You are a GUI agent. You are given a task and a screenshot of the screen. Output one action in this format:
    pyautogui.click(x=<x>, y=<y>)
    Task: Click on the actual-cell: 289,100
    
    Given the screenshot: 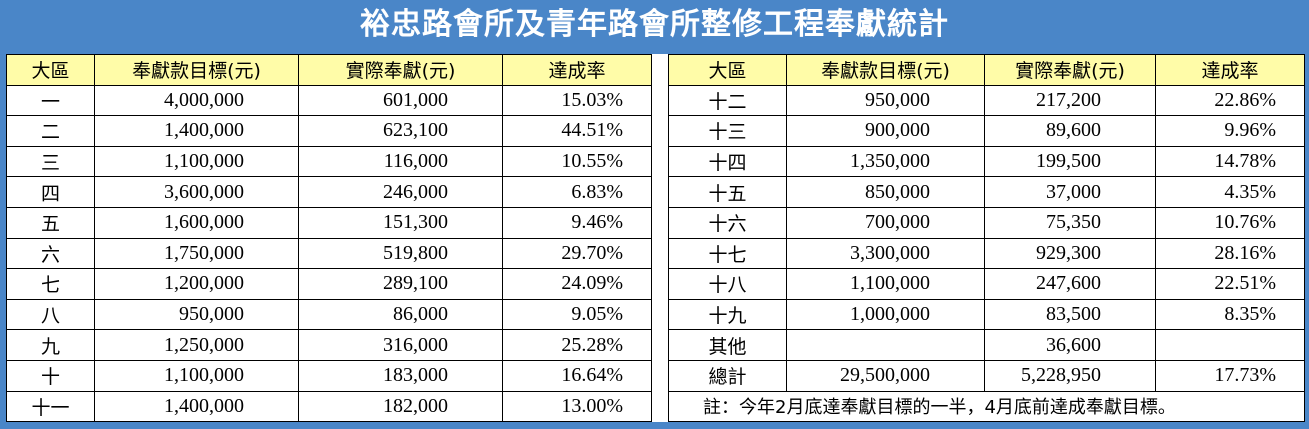 What is the action you would take?
    pyautogui.click(x=400, y=284)
    